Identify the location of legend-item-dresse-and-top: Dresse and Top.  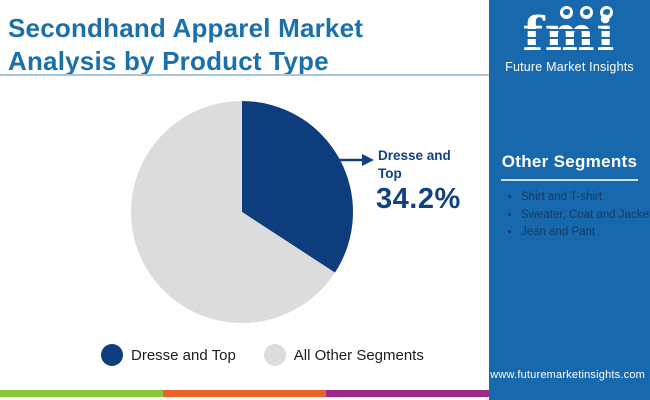
(168, 355).